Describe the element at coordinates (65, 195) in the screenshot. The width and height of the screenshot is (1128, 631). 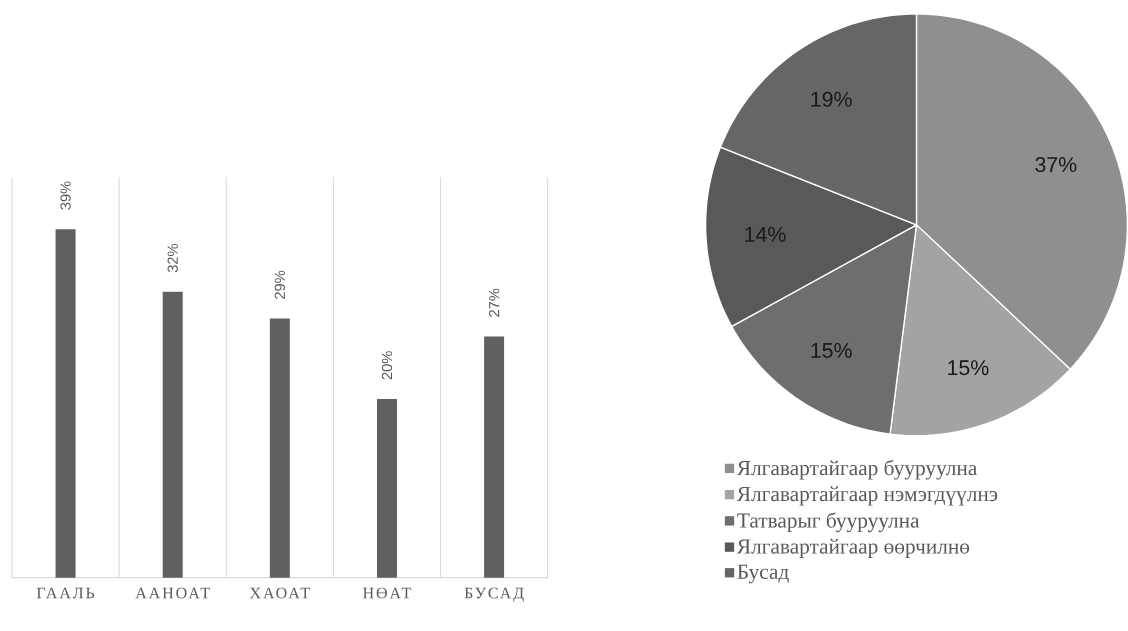
I see `data-label: 39%` at that location.